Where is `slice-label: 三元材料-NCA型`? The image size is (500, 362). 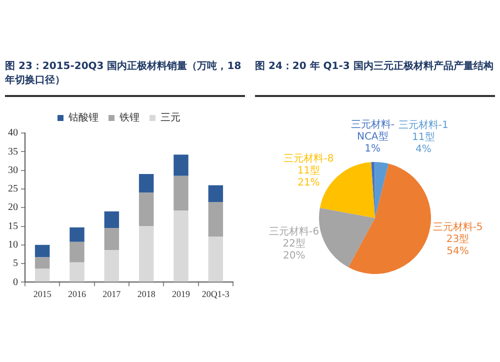
slice-label: 三元材料-NCA型 is located at coordinates (372, 130).